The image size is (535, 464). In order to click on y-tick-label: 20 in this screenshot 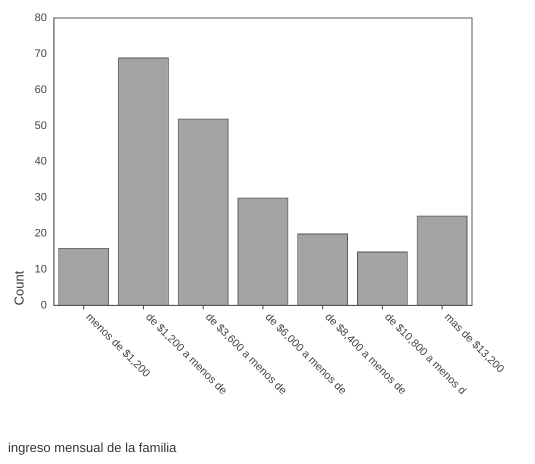, I will do `click(40, 234)`.